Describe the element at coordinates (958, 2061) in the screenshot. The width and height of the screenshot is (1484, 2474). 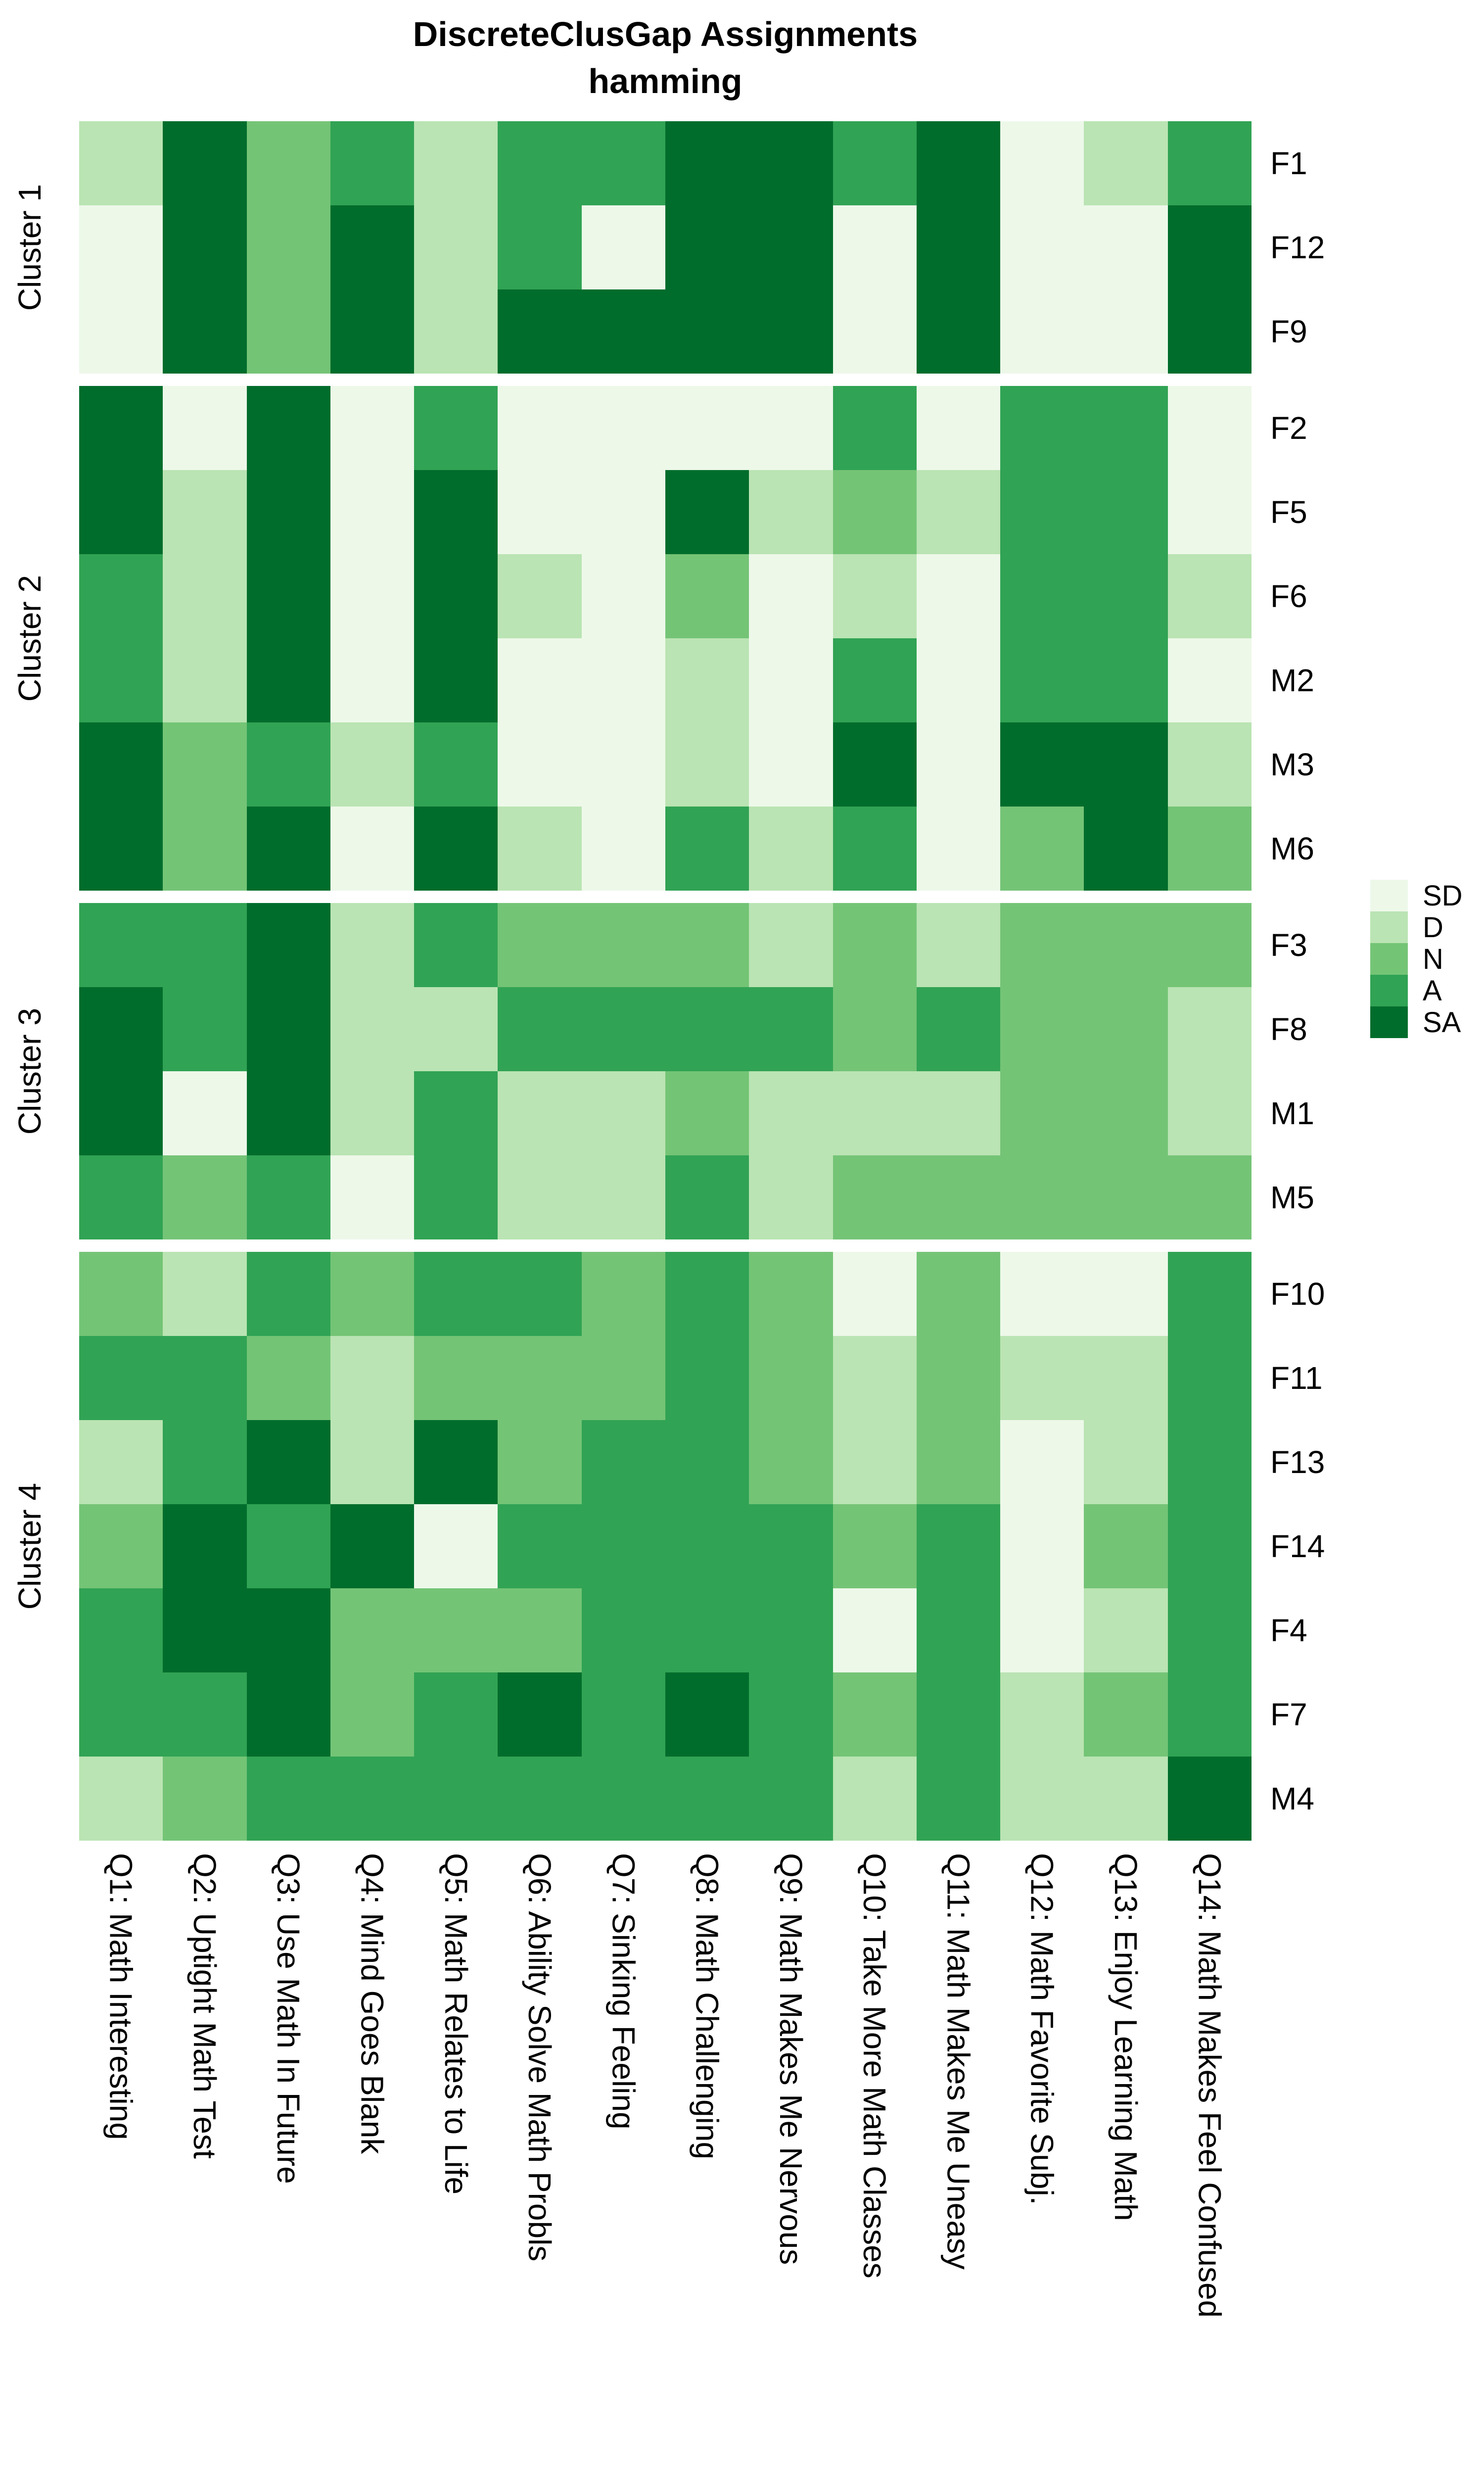
I see `column-label-text: Q11: Math Makes Me Uneasy` at that location.